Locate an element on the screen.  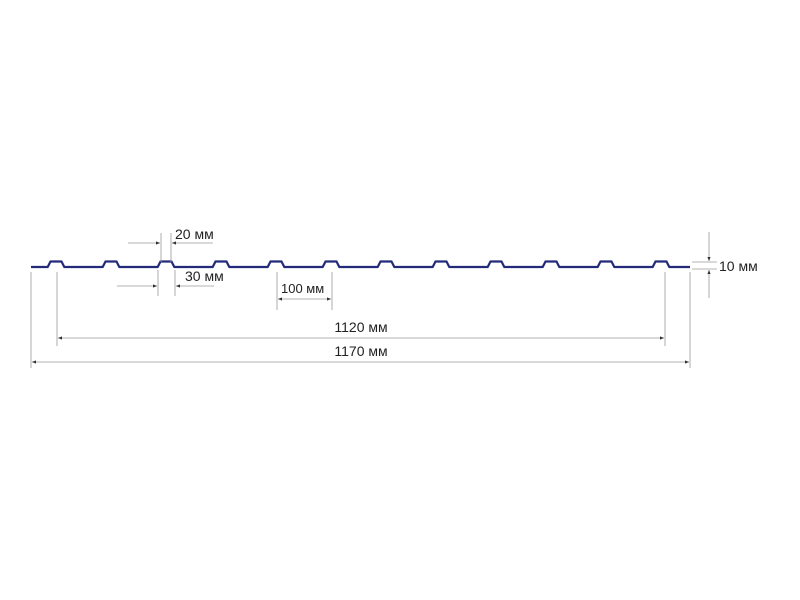
crest-top-label: 20 мм is located at coordinates (194, 234).